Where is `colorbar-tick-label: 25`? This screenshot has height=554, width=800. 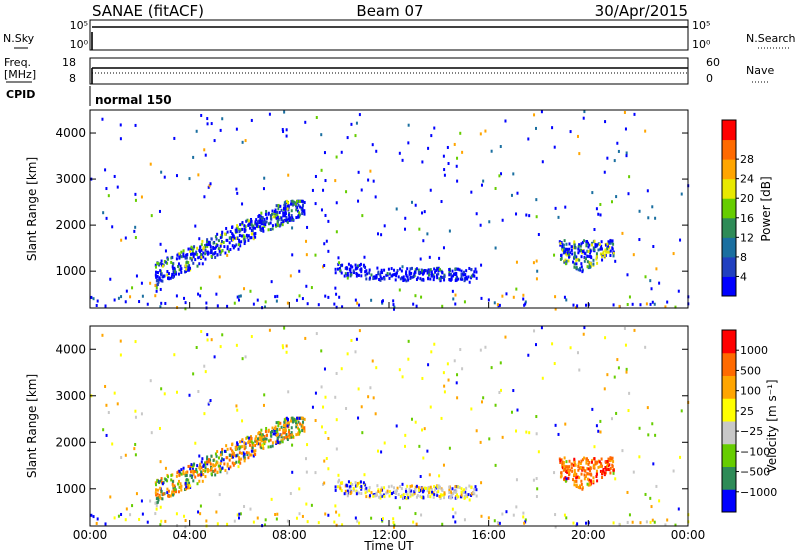 colorbar-tick-label: 25 is located at coordinates (747, 411).